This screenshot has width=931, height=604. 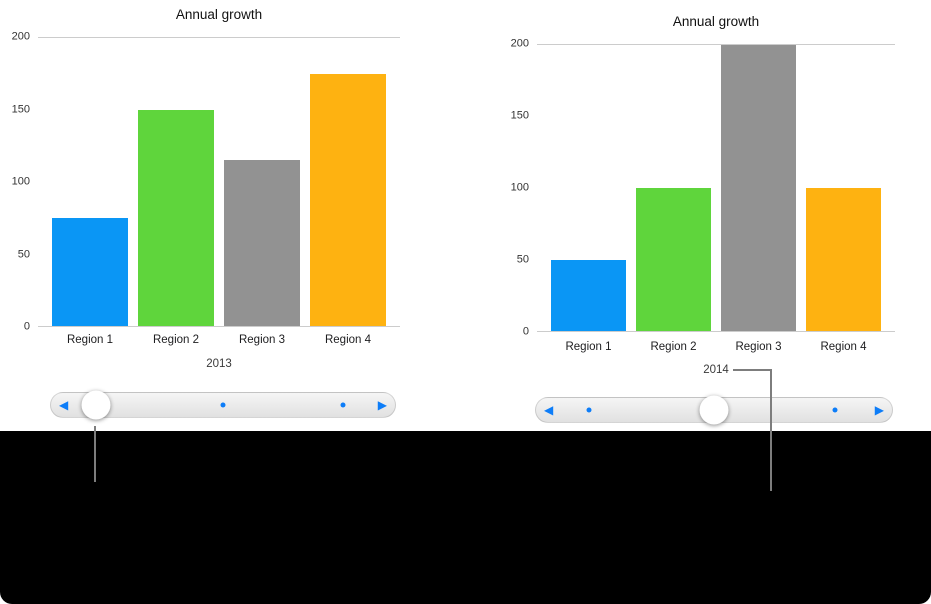 What do you see at coordinates (95, 454) in the screenshot?
I see `callout-line-slider-knob` at bounding box center [95, 454].